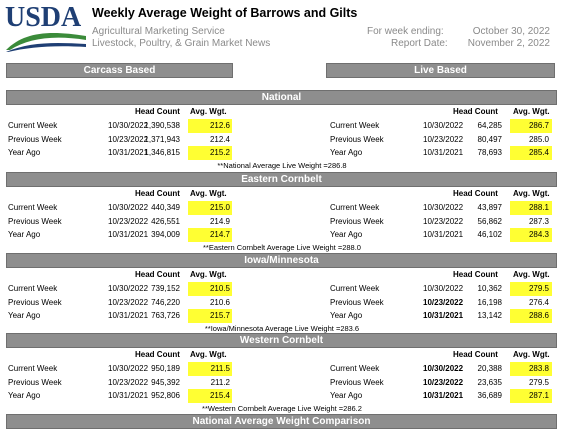  I want to click on logo: USDA, so click(45, 27).